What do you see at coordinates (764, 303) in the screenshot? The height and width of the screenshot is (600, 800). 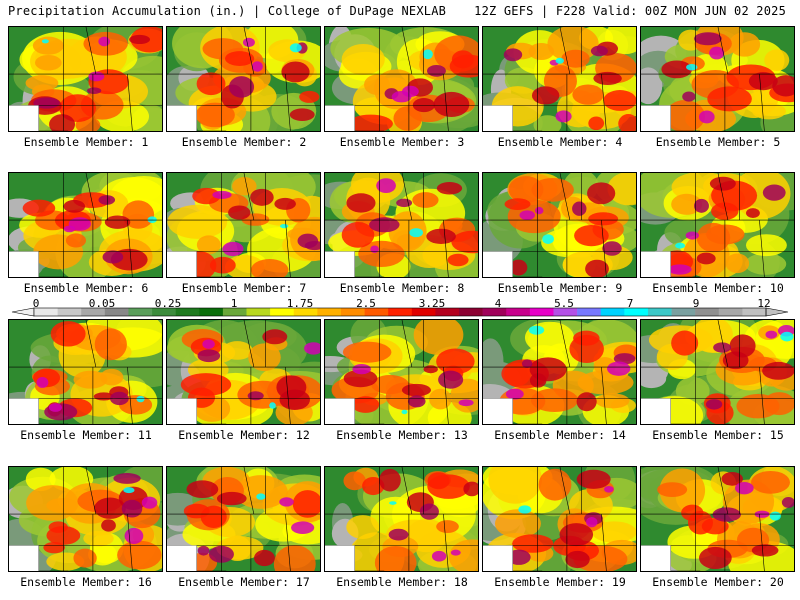 I see `colorbar-tick-label: 12` at bounding box center [764, 303].